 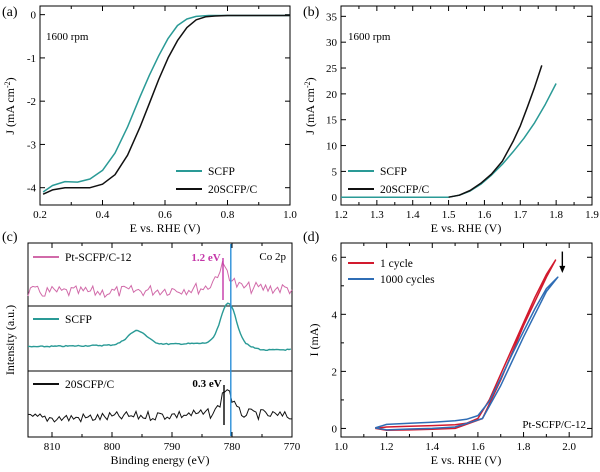 I want to click on y-tick-label: 35, so click(x=332, y=17).